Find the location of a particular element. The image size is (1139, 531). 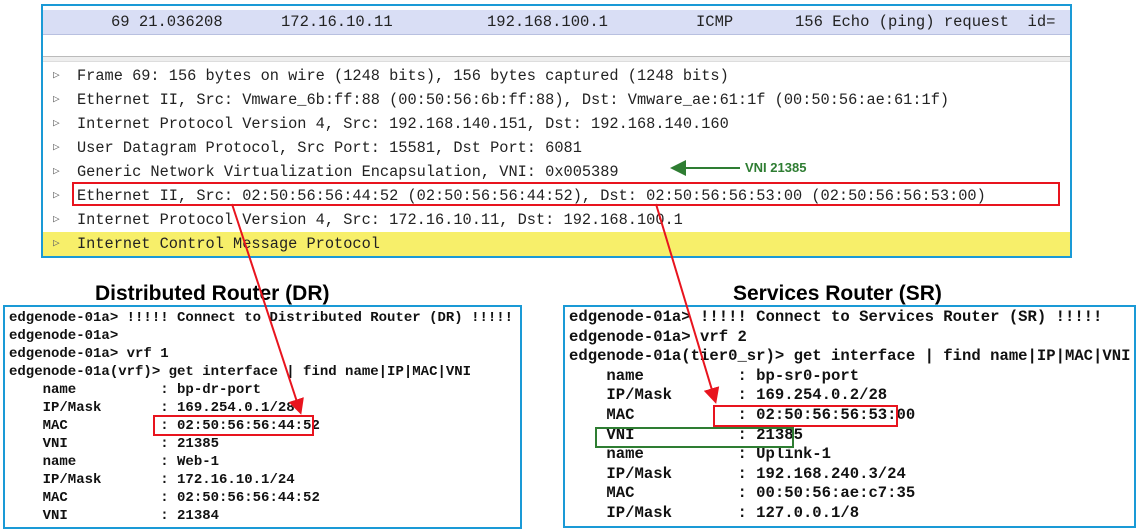

terminal-line: VNI : 21384 is located at coordinates (114, 516).